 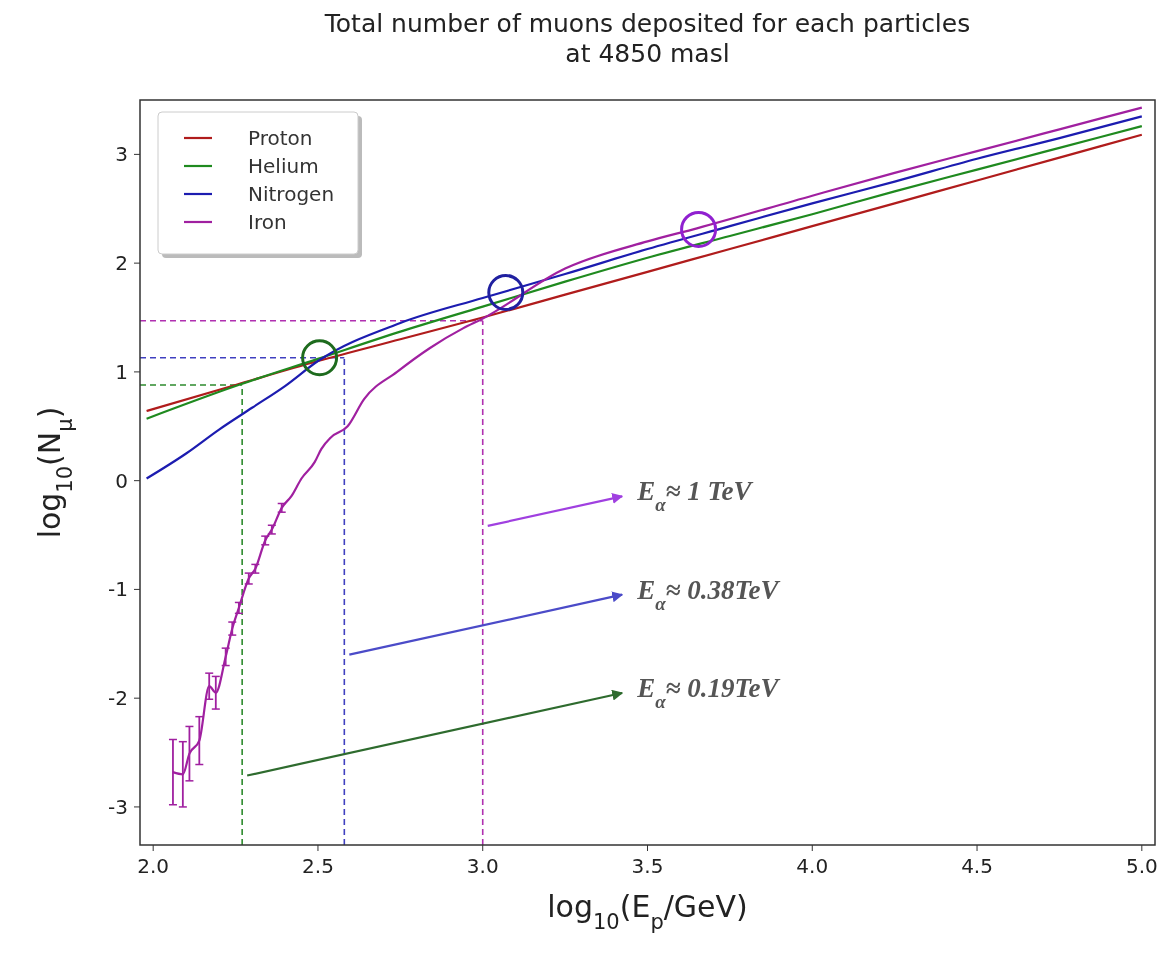 What do you see at coordinates (647, 866) in the screenshot?
I see `x-tick-label: 3.5` at bounding box center [647, 866].